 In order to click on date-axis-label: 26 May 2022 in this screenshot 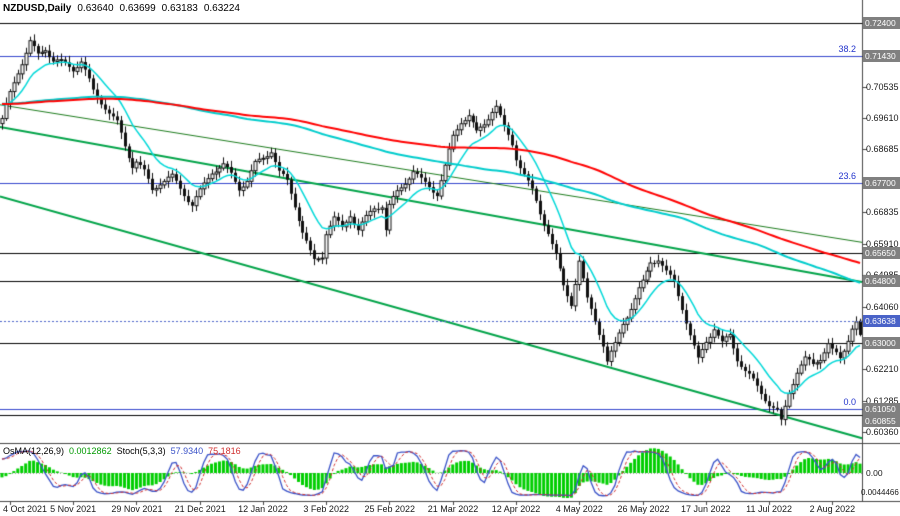, I will do `click(643, 509)`.